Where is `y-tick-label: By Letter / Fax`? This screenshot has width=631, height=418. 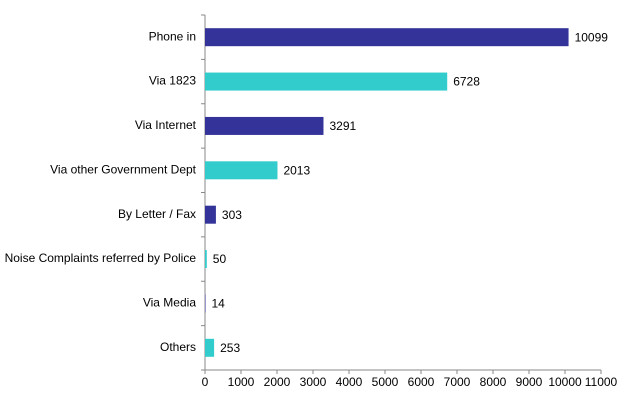
y-tick-label: By Letter / Fax is located at coordinates (157, 214).